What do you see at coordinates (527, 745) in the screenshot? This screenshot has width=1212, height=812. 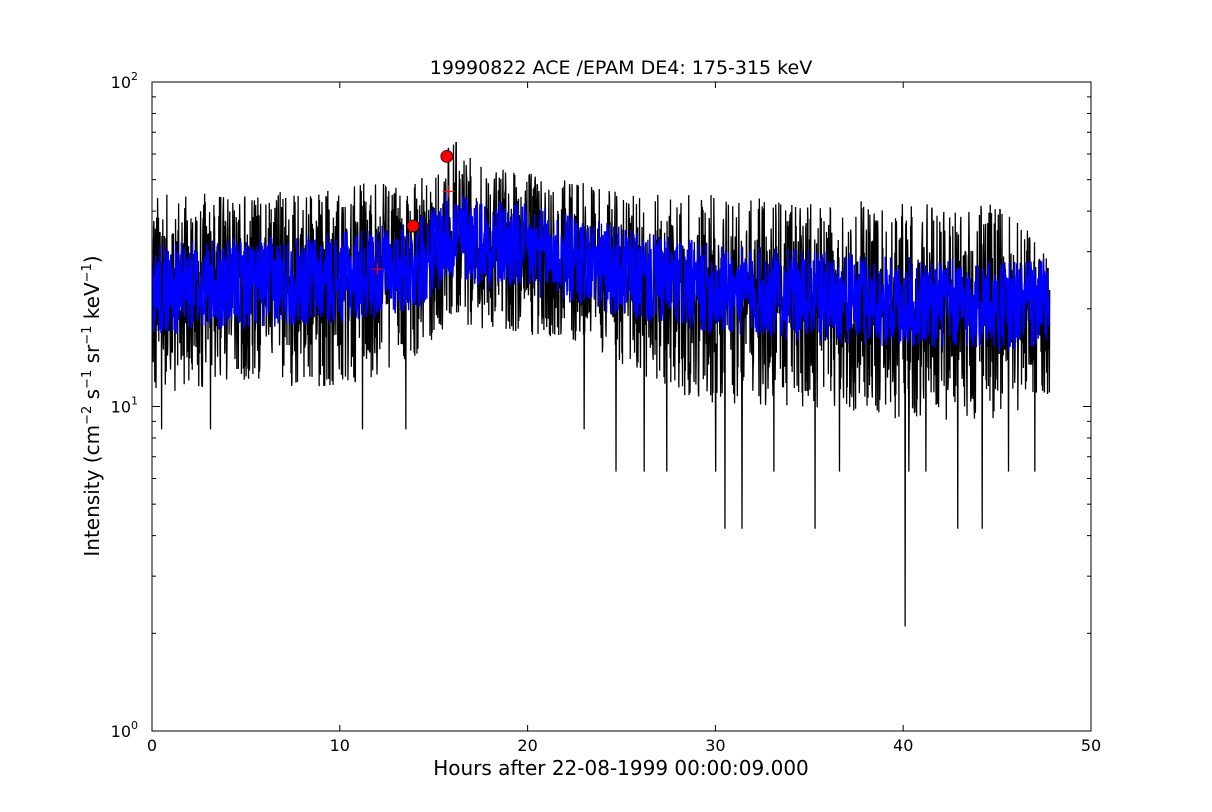 I see `x-tick-label: 20` at bounding box center [527, 745].